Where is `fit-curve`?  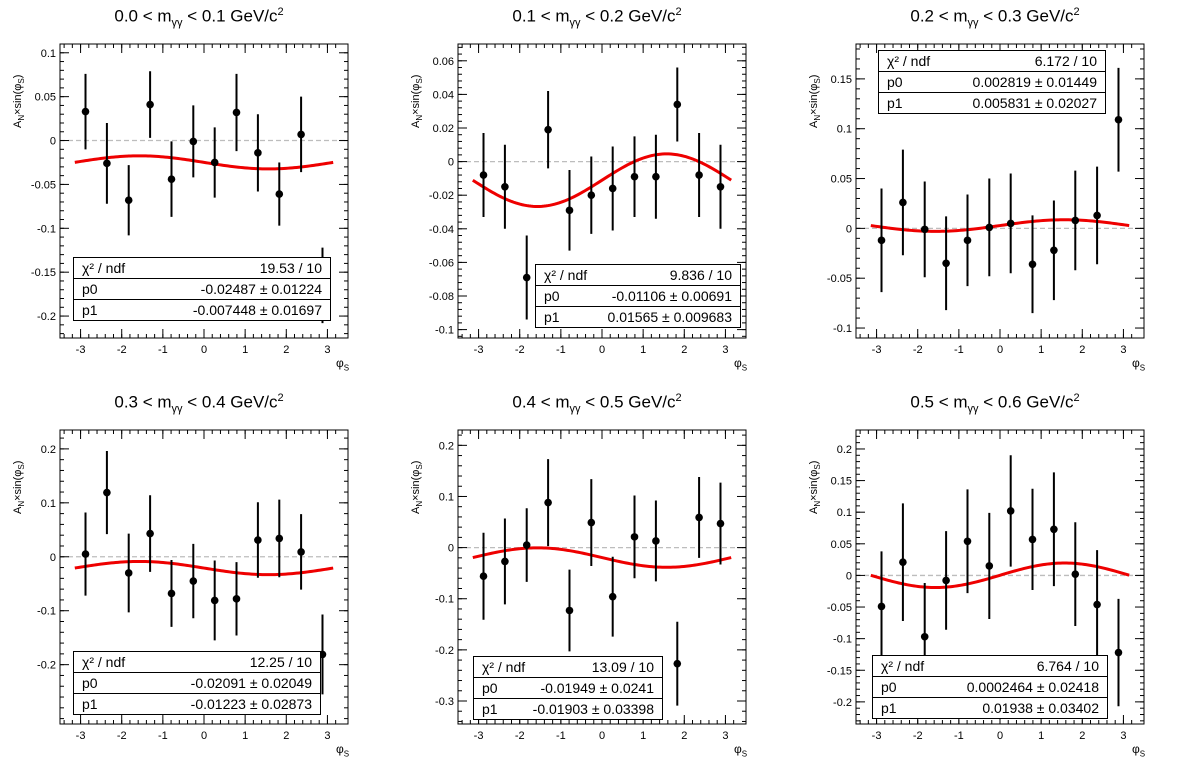 fit-curve is located at coordinates (602, 180).